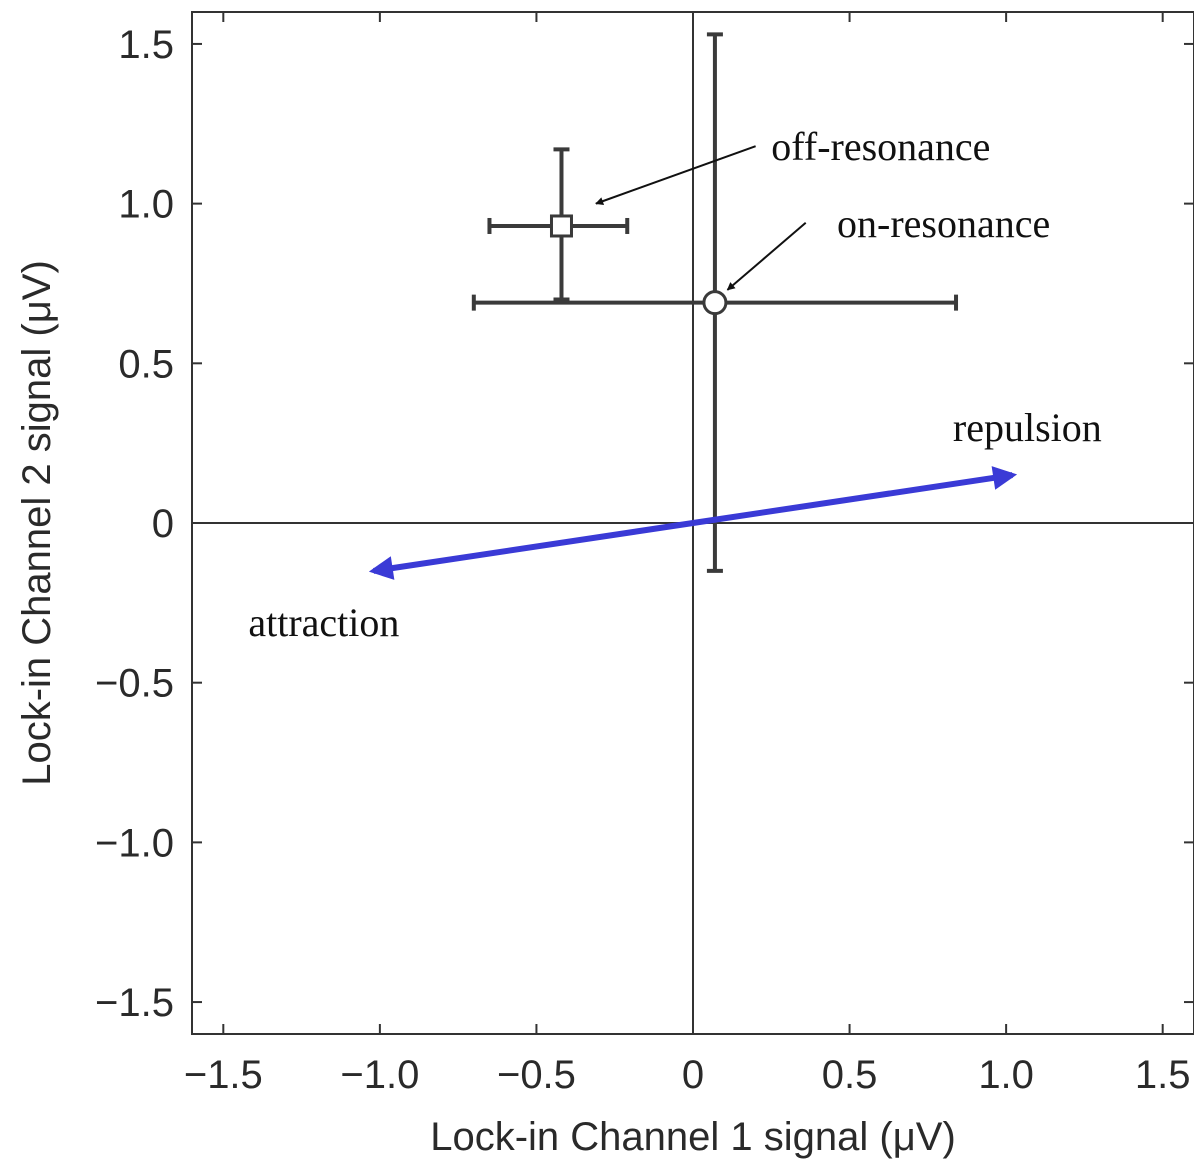 Image resolution: width=1194 pixels, height=1162 pixels. What do you see at coordinates (146, 364) in the screenshot?
I see `y-tick-label: 0.5` at bounding box center [146, 364].